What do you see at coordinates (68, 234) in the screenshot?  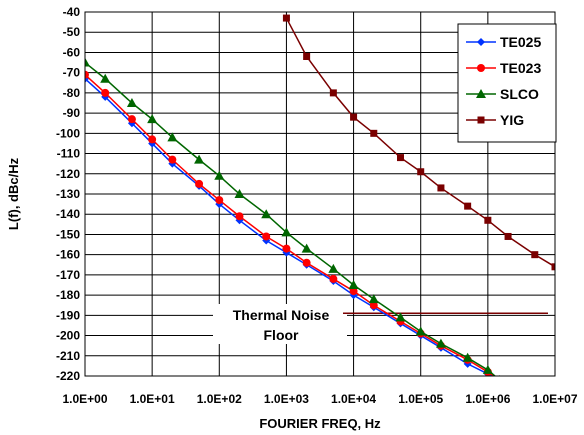 I see `y-tick-label: -150` at bounding box center [68, 234].